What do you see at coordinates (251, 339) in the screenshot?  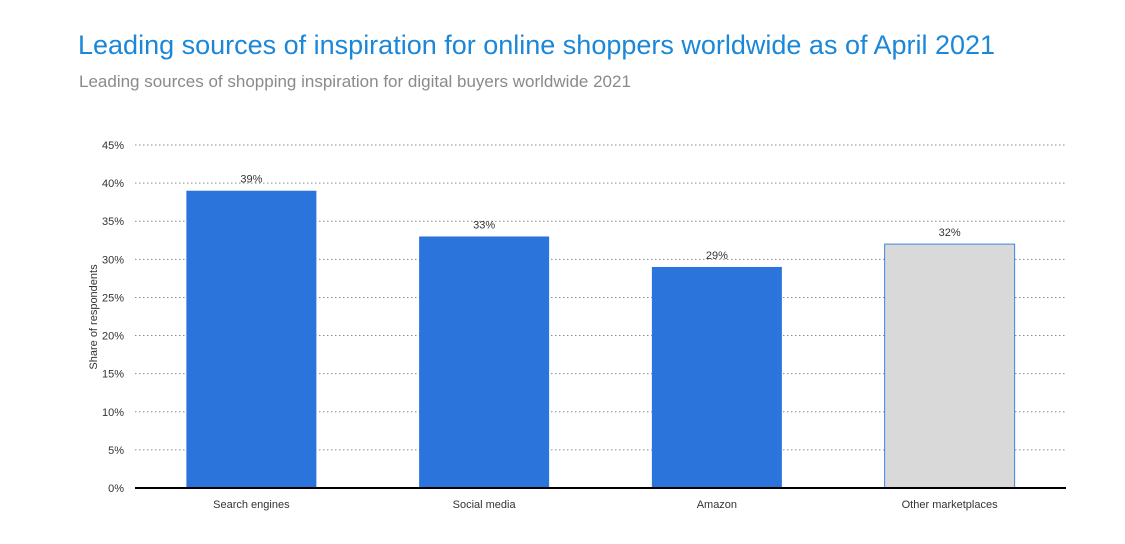 I see `bar-search-engines` at bounding box center [251, 339].